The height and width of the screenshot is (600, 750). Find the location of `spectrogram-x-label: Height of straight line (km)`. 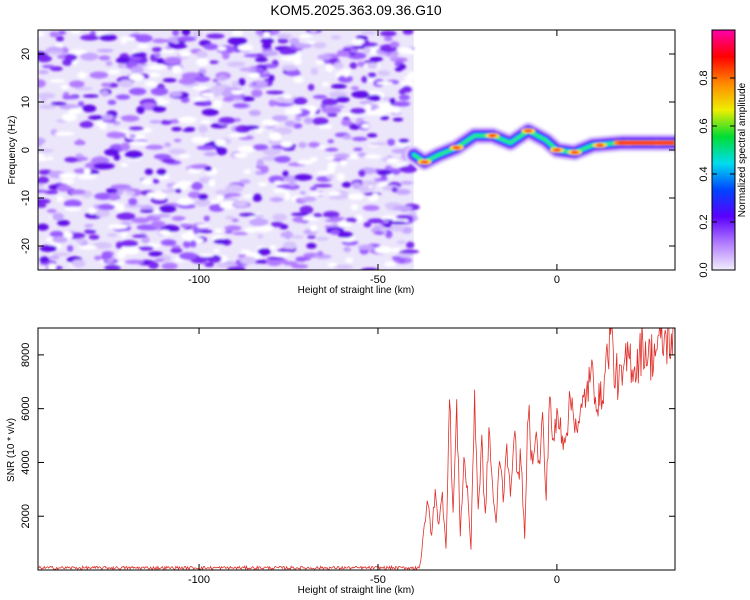

spectrogram-x-label: Height of straight line (km) is located at coordinates (356, 290).